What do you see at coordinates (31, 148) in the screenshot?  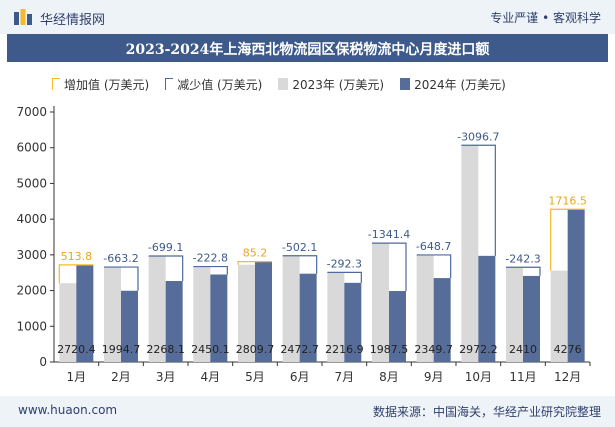 I see `y-tick-label: 6000` at bounding box center [31, 148].